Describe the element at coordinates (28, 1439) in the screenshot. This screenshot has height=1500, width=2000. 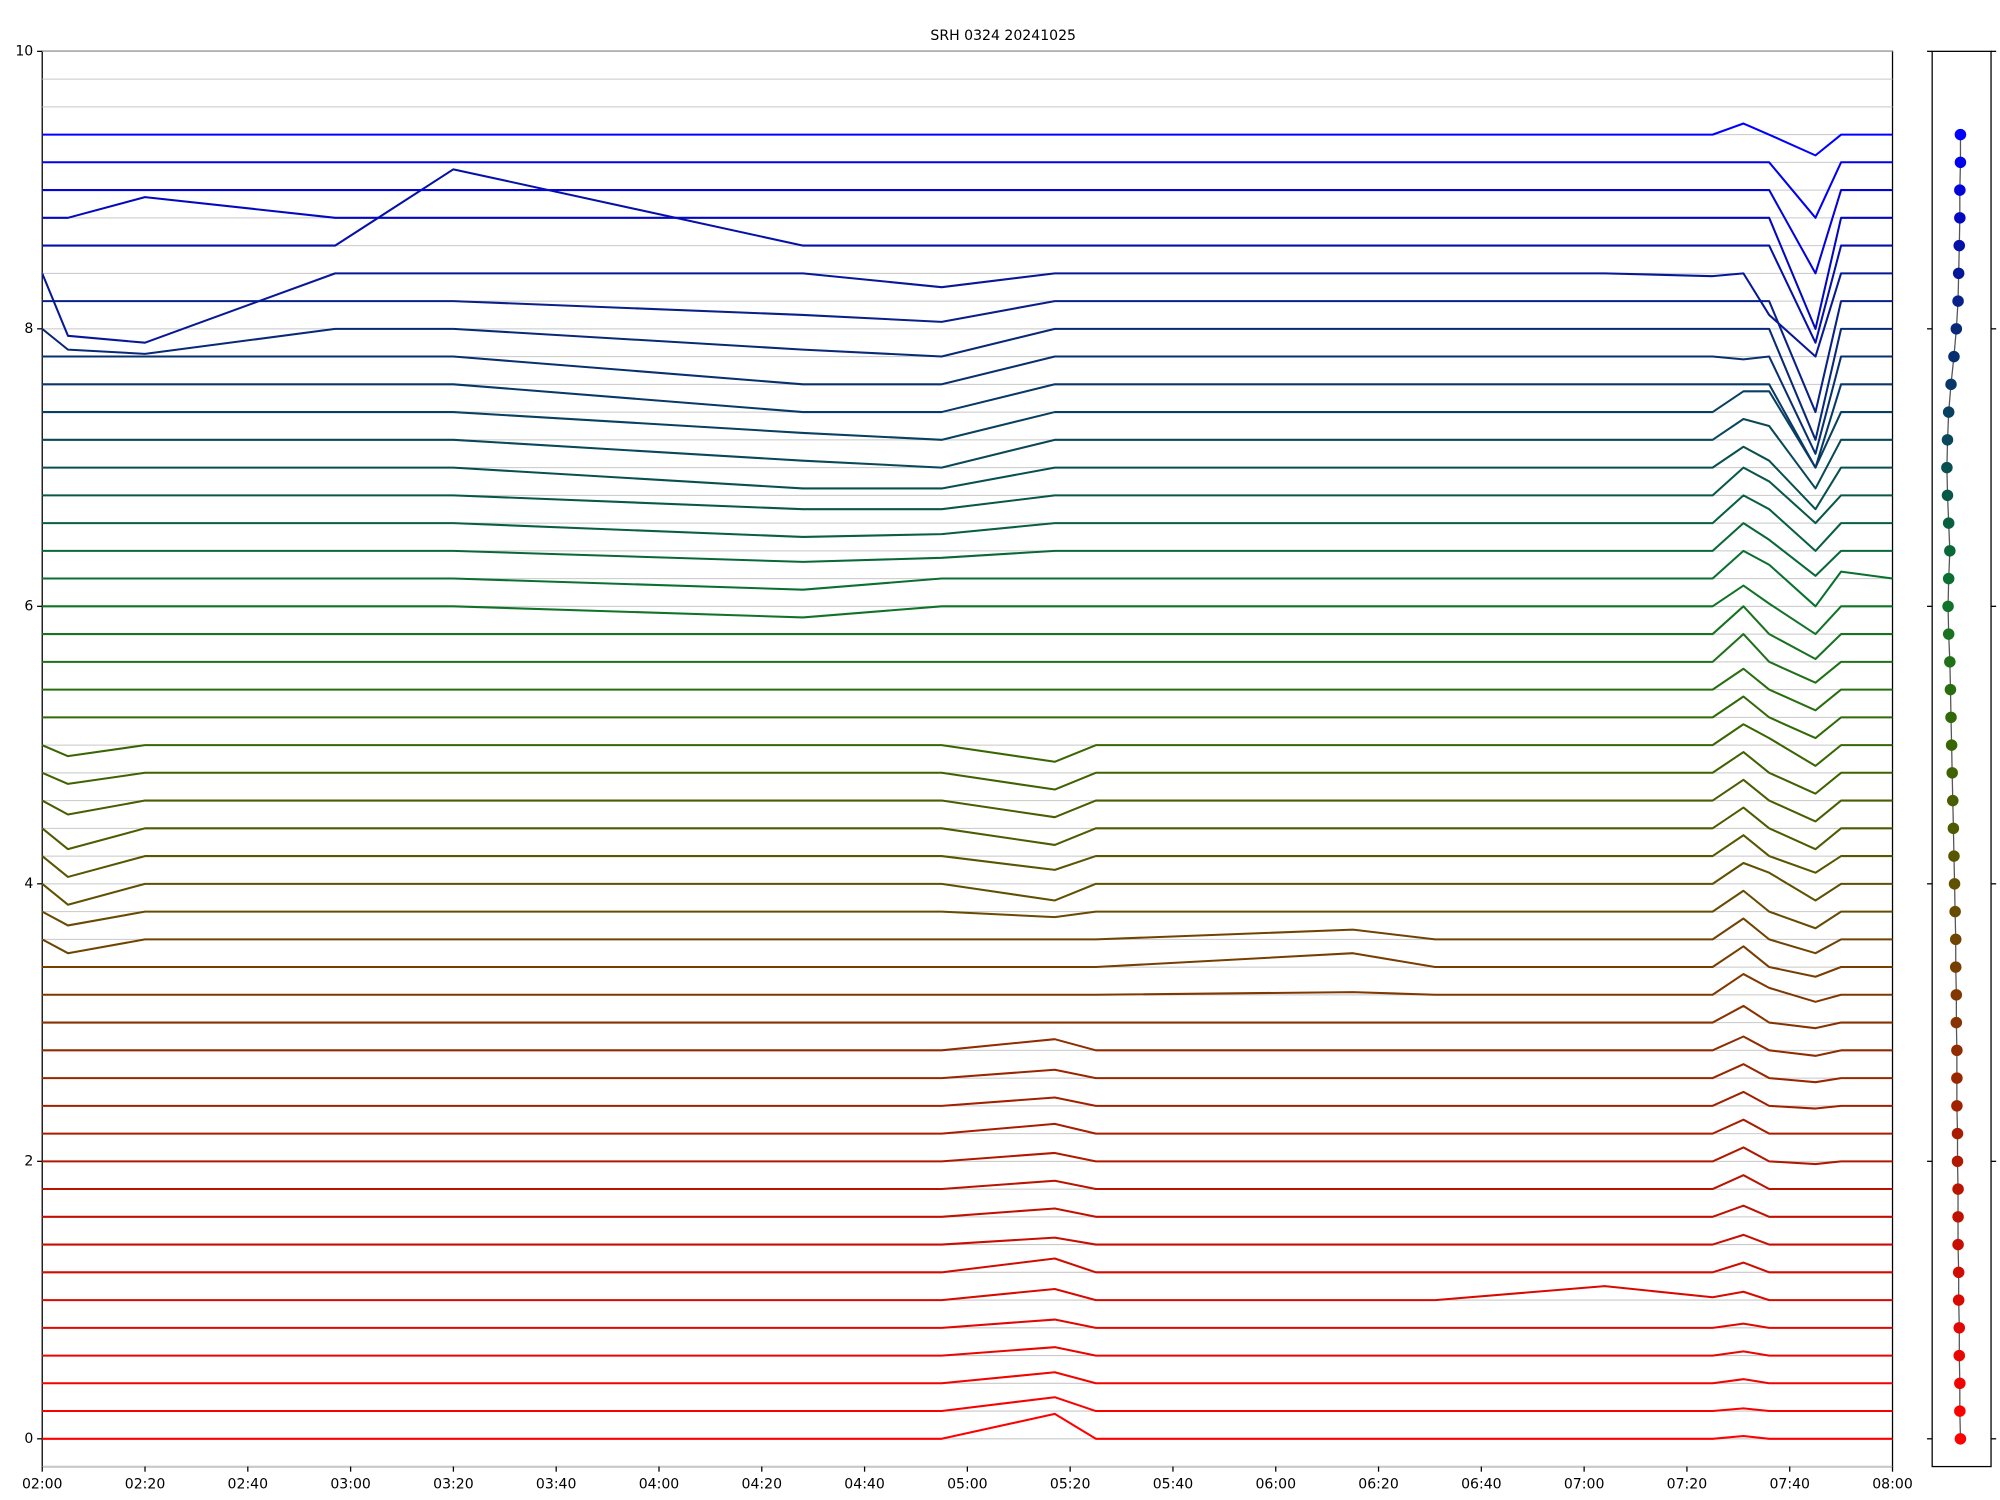
I see `y-tick-label: 0` at that location.